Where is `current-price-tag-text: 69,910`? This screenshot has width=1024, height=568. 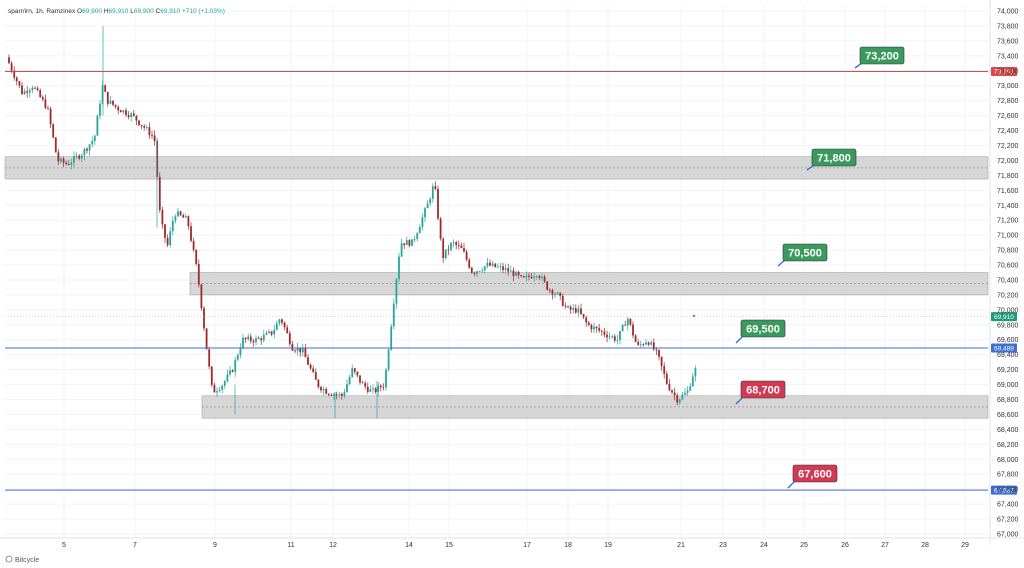 current-price-tag-text: 69,910 is located at coordinates (1004, 317).